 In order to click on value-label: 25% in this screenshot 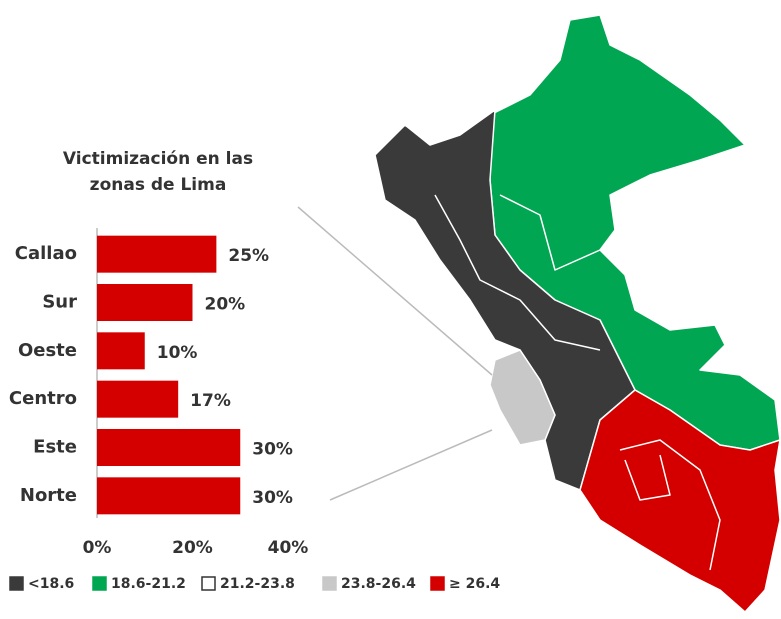, I will do `click(248, 256)`.